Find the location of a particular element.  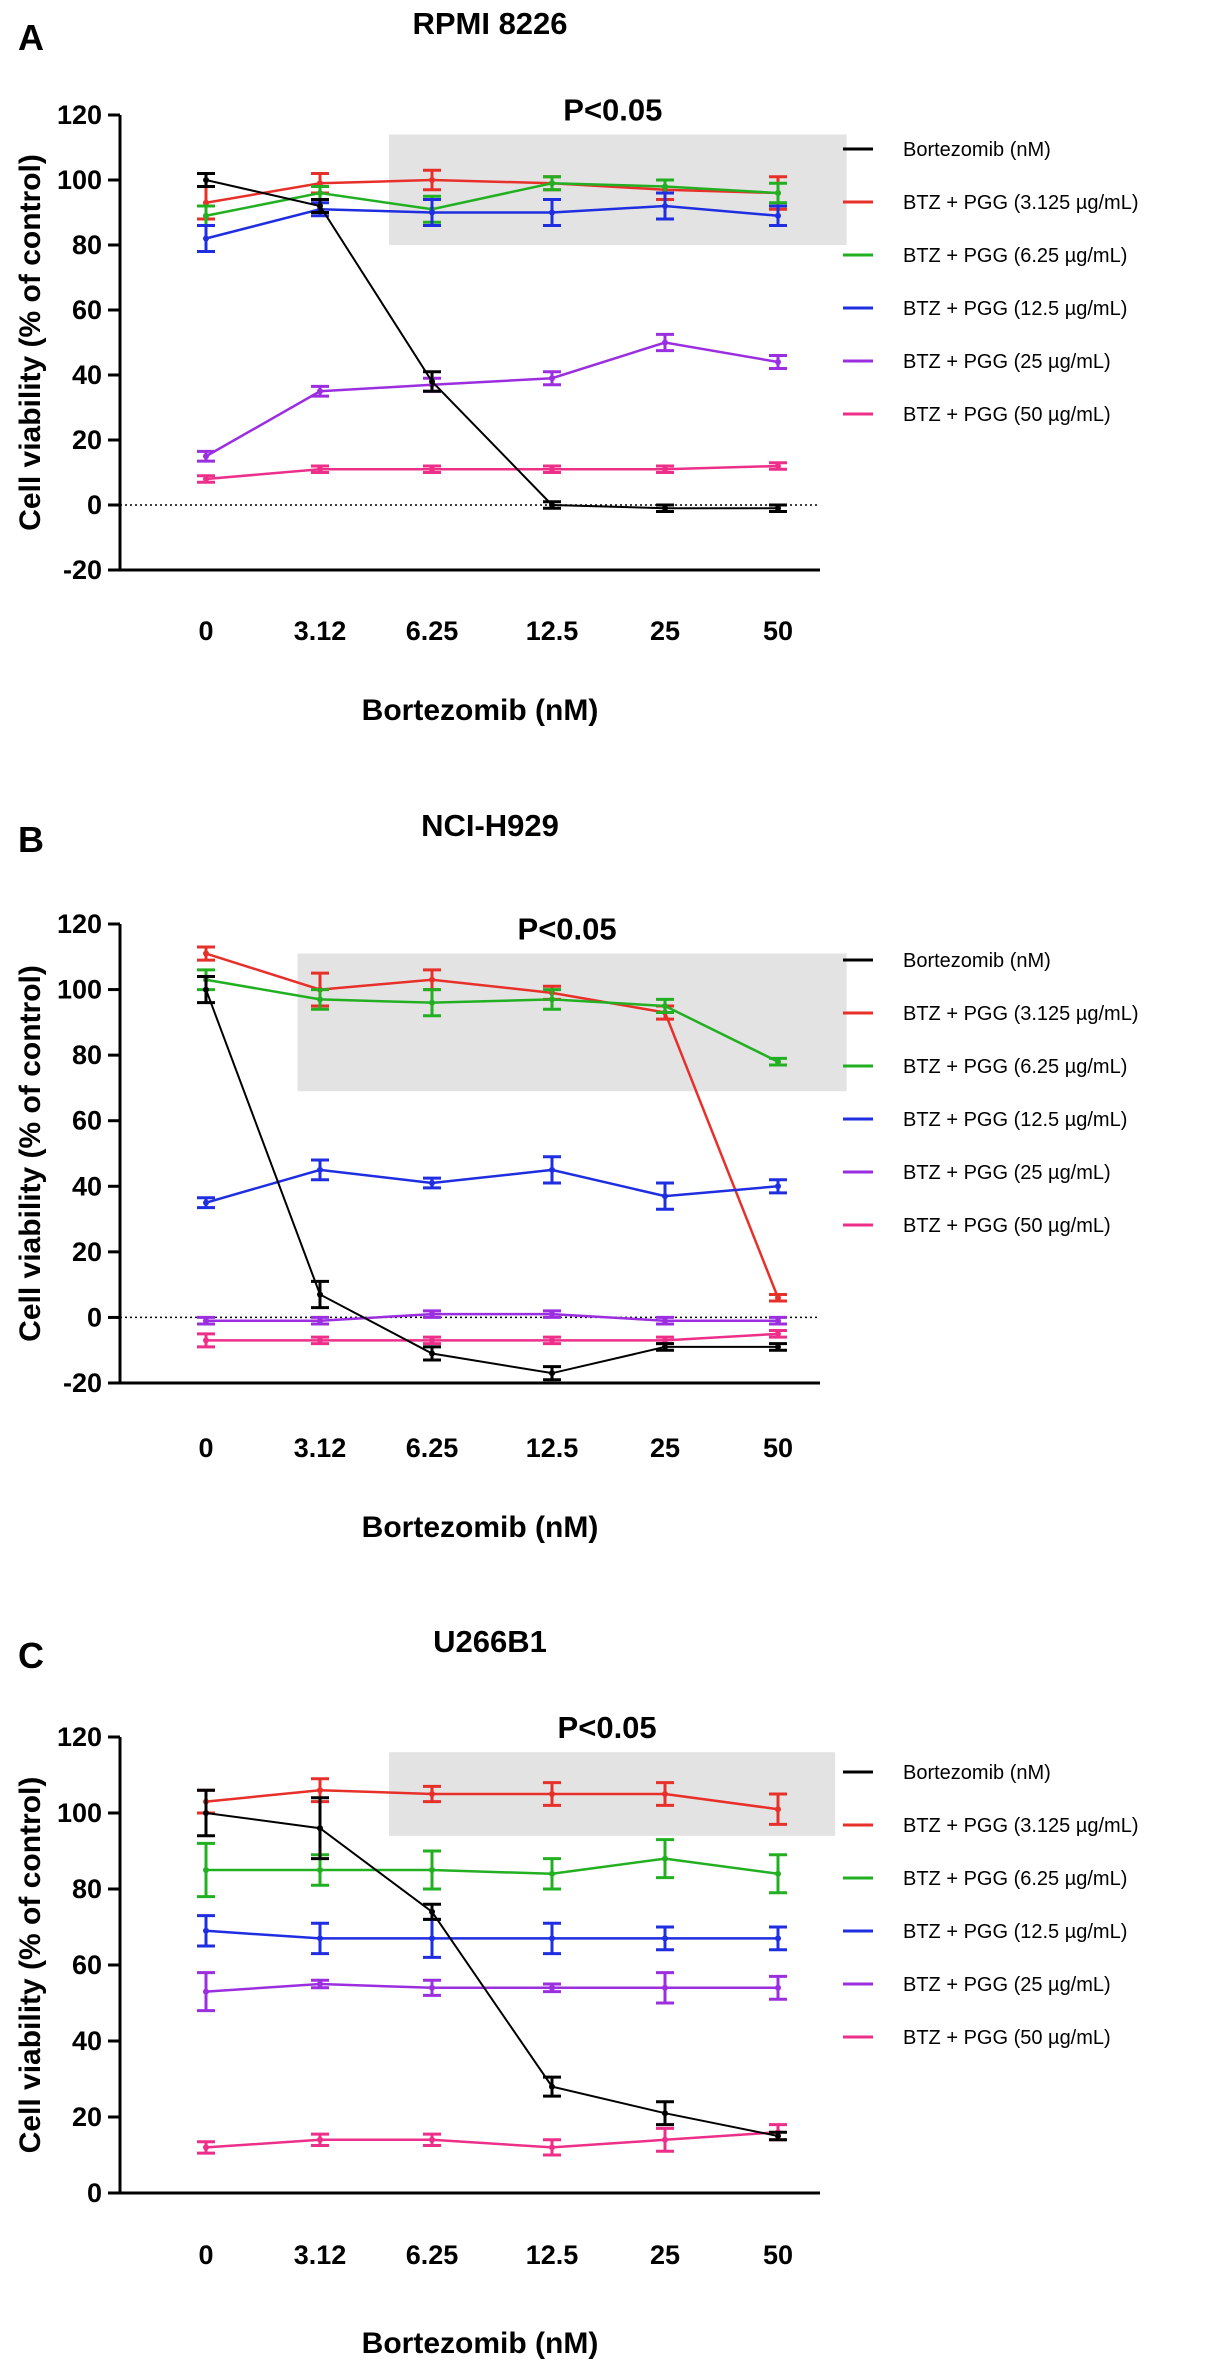

panel-title: NCI-H929 is located at coordinates (490, 825).